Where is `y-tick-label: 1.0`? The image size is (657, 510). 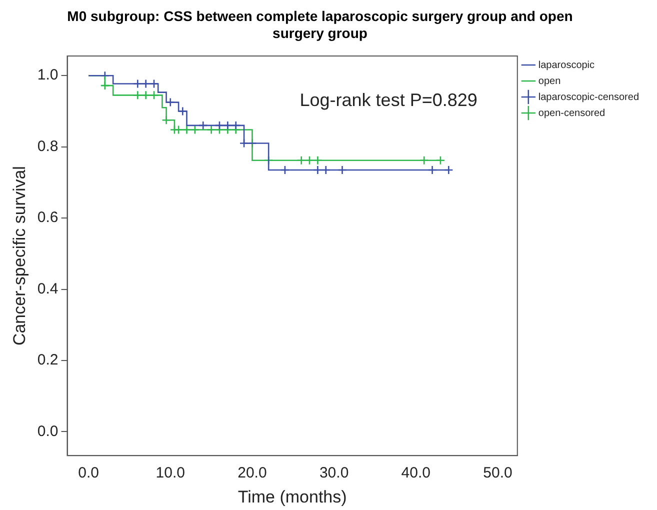
y-tick-label: 1.0 is located at coordinates (47, 75).